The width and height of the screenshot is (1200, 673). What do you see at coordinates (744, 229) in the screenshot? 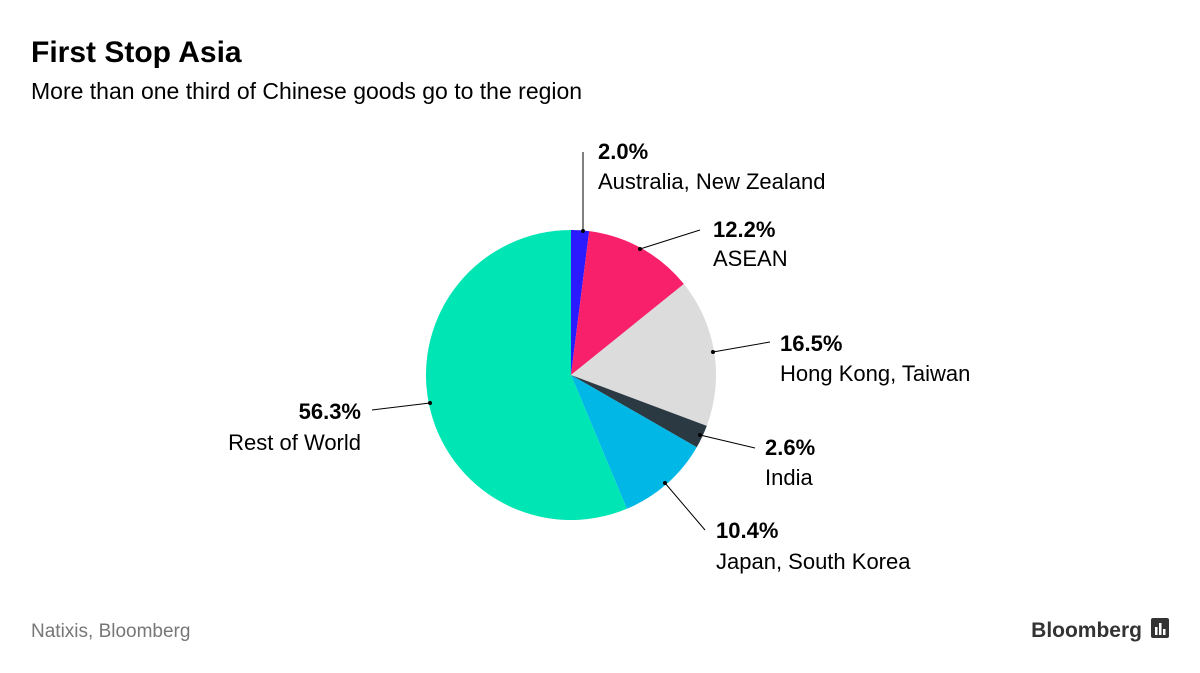
I see `value-label: 12.2%` at bounding box center [744, 229].